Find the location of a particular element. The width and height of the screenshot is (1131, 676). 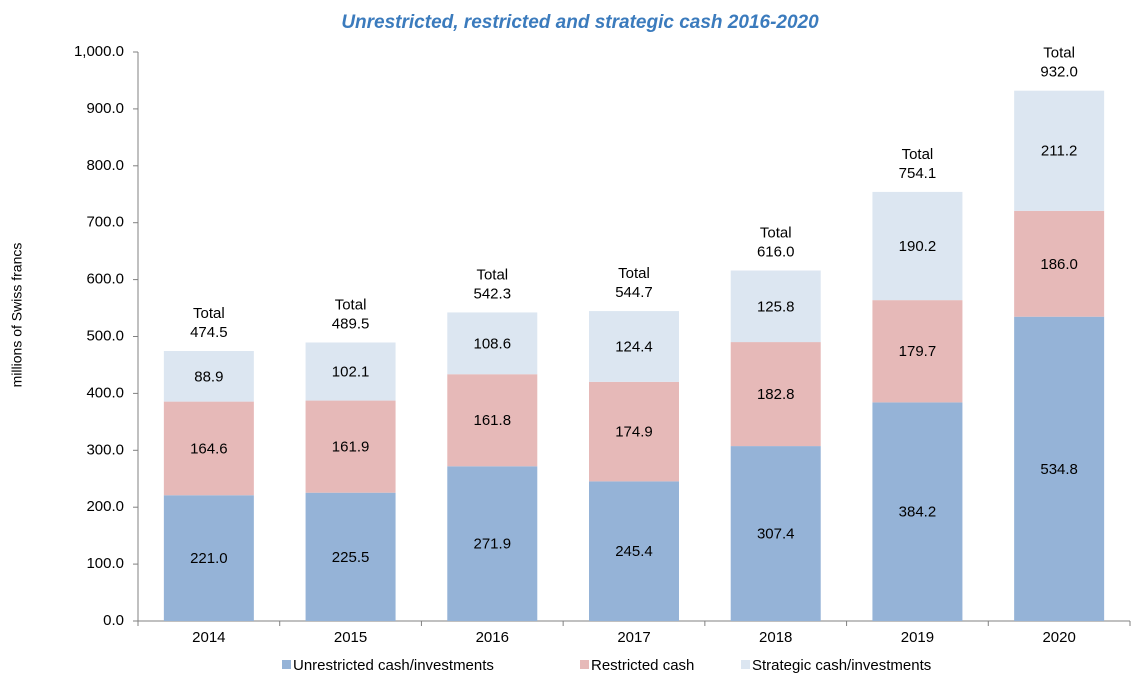

total-value: 616.0 is located at coordinates (776, 251).